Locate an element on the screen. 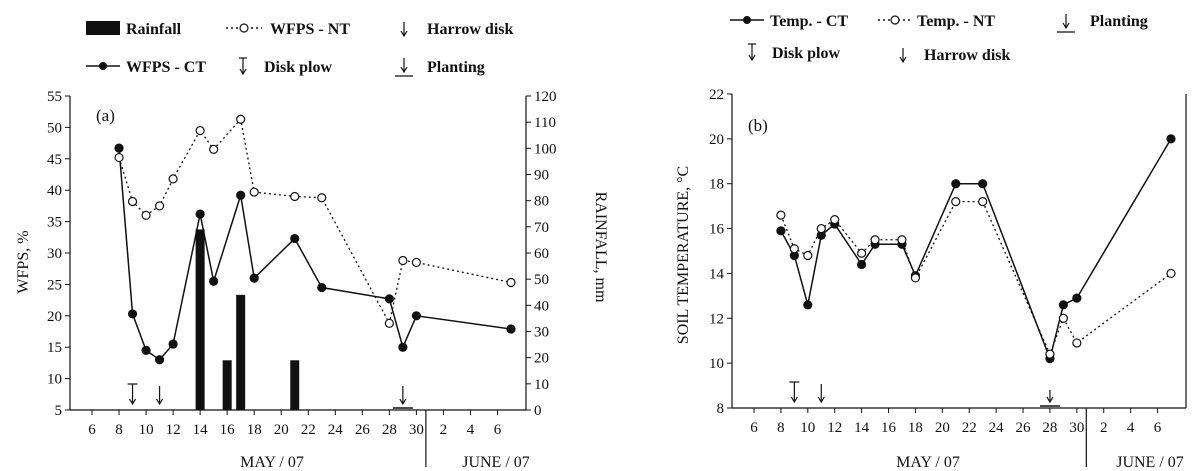 This screenshot has height=471, width=1200. panel-a-ytick-label: 25 is located at coordinates (54, 285).